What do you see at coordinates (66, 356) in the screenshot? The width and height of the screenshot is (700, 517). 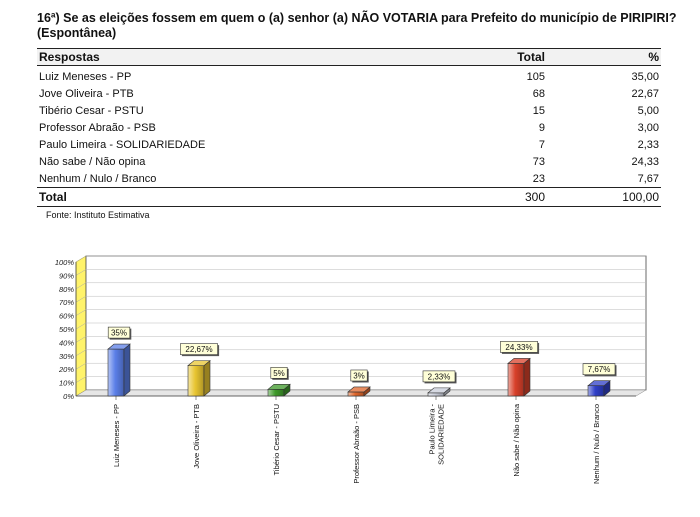 I see `y-tick-label: 30%` at bounding box center [66, 356].